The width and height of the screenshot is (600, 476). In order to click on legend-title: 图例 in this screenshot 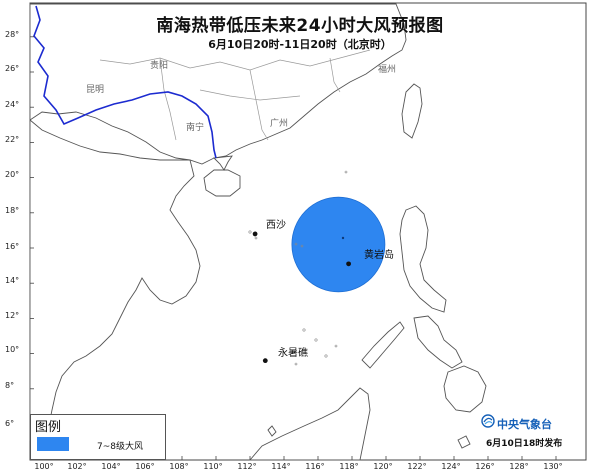, I will do `click(48, 427)`.